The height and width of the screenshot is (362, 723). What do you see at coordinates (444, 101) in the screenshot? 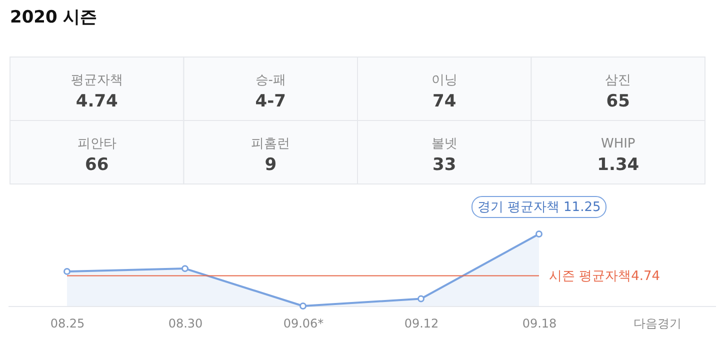
I see `text: 74` at bounding box center [444, 101].